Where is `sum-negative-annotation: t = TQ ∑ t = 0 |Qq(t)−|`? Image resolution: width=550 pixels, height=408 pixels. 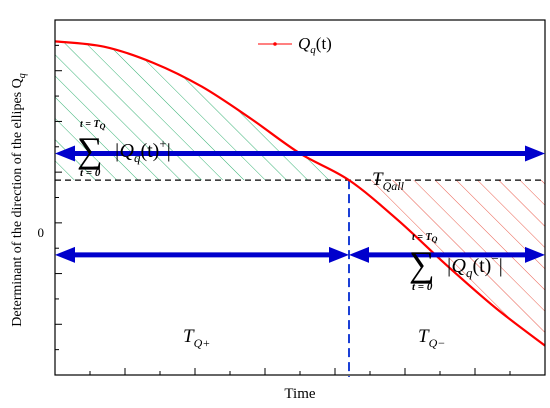
sum-negative-annotation: t = TQ ∑ t = 0 |Qq(t)−| is located at coordinates (456, 262).